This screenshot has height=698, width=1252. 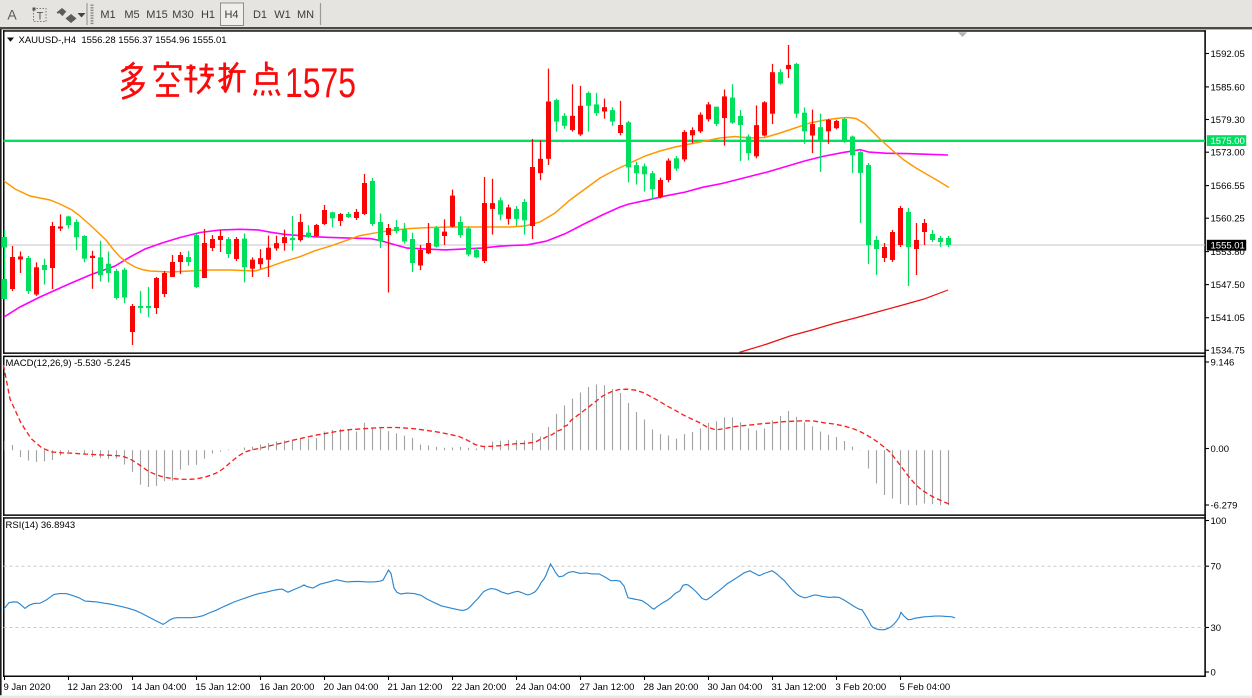 What do you see at coordinates (1228, 246) in the screenshot?
I see `svg-text: 1555.01` at bounding box center [1228, 246].